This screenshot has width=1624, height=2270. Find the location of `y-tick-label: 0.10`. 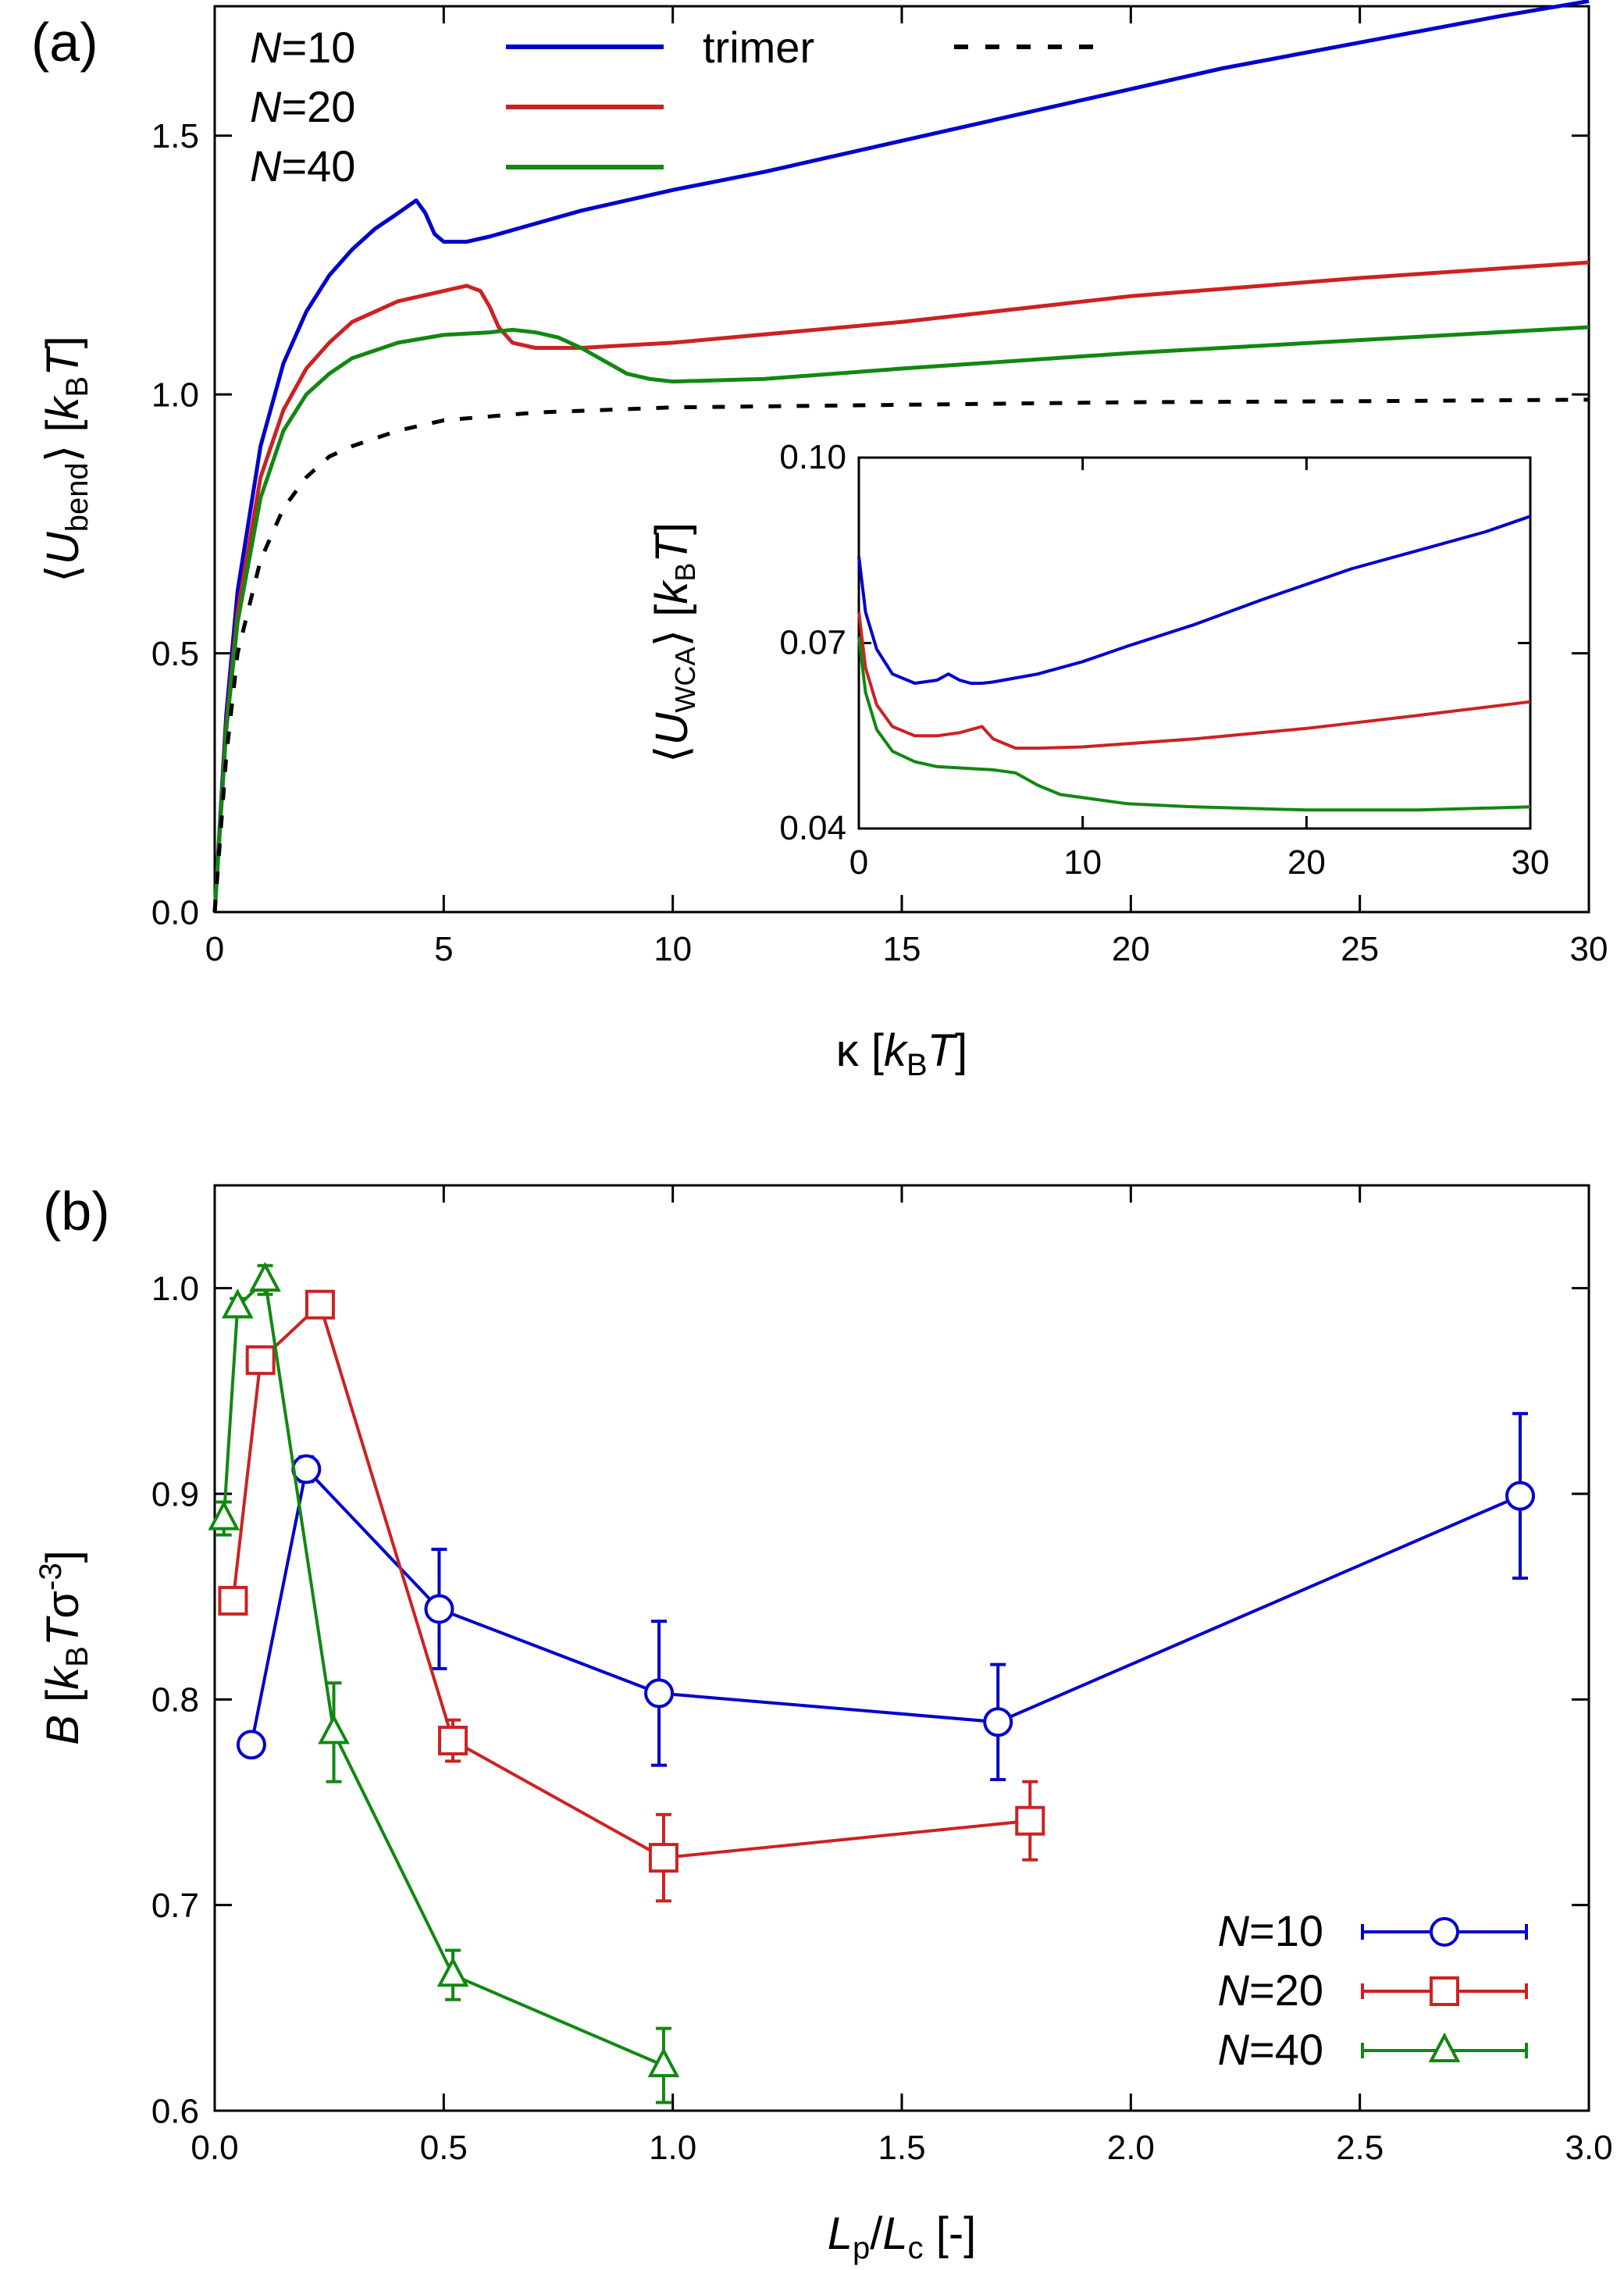

y-tick-label: 0.10 is located at coordinates (812, 457).